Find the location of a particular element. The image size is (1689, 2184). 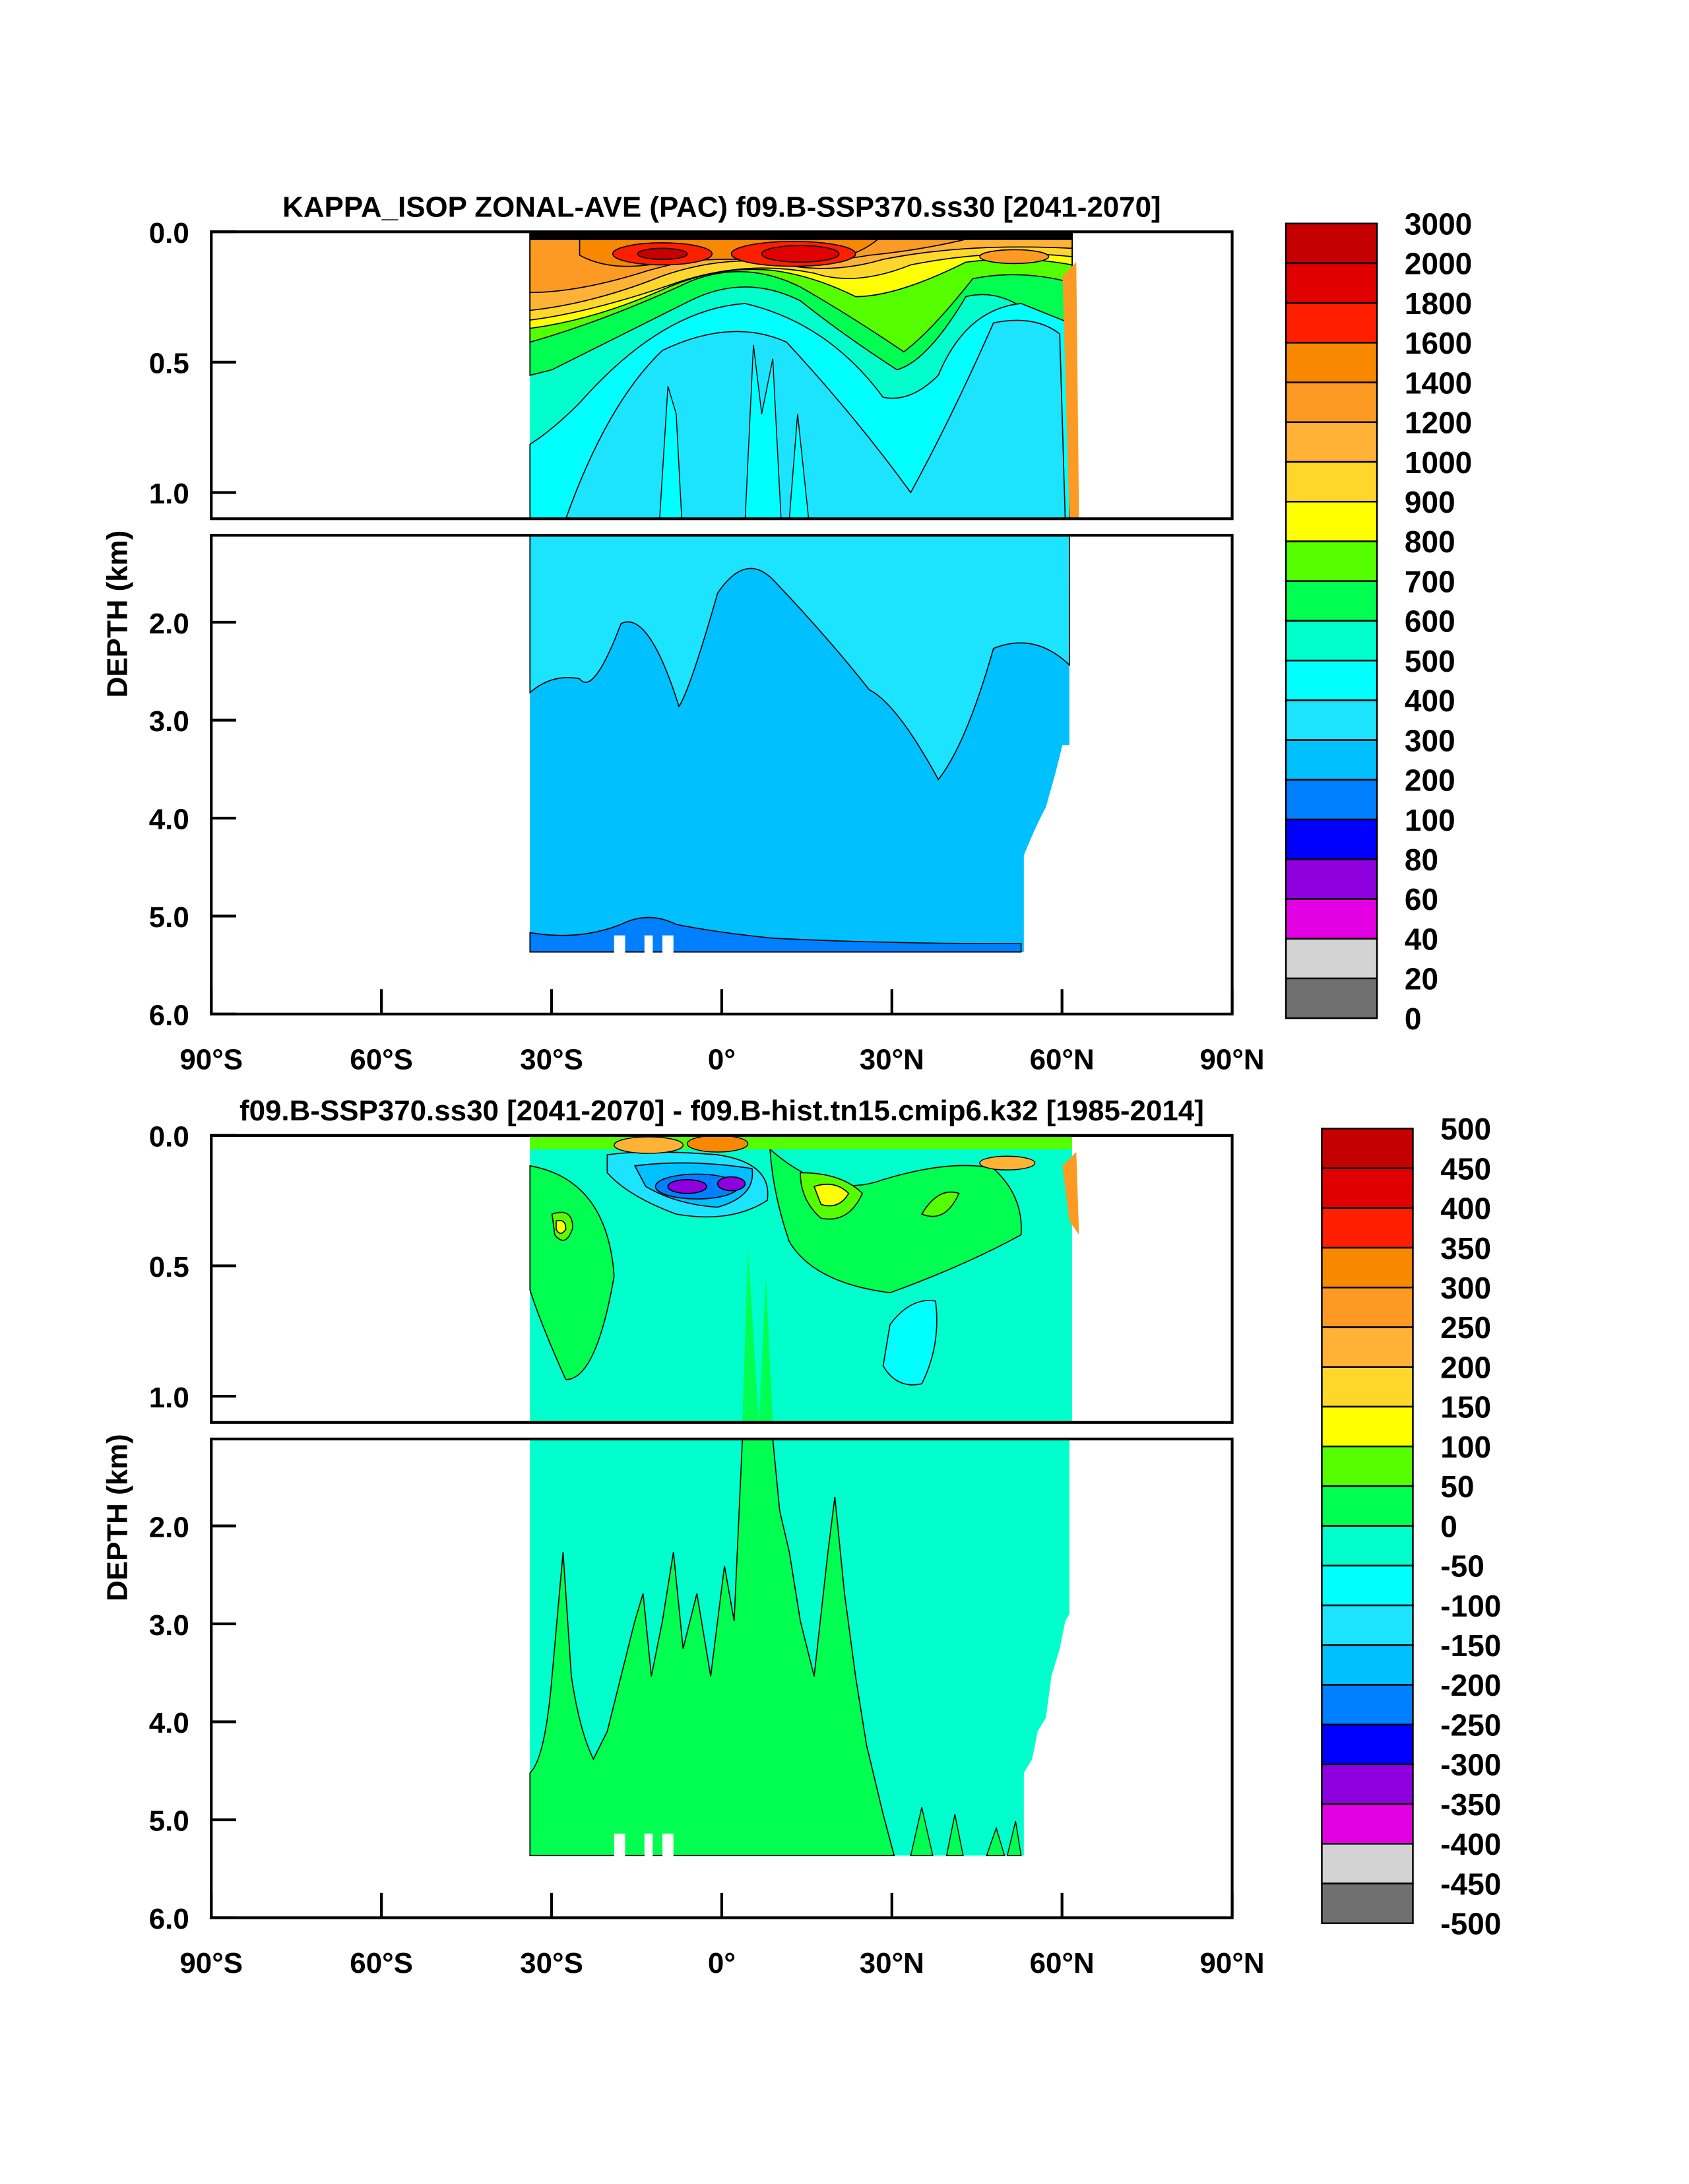

colorbar-label: 2000 is located at coordinates (1439, 264).